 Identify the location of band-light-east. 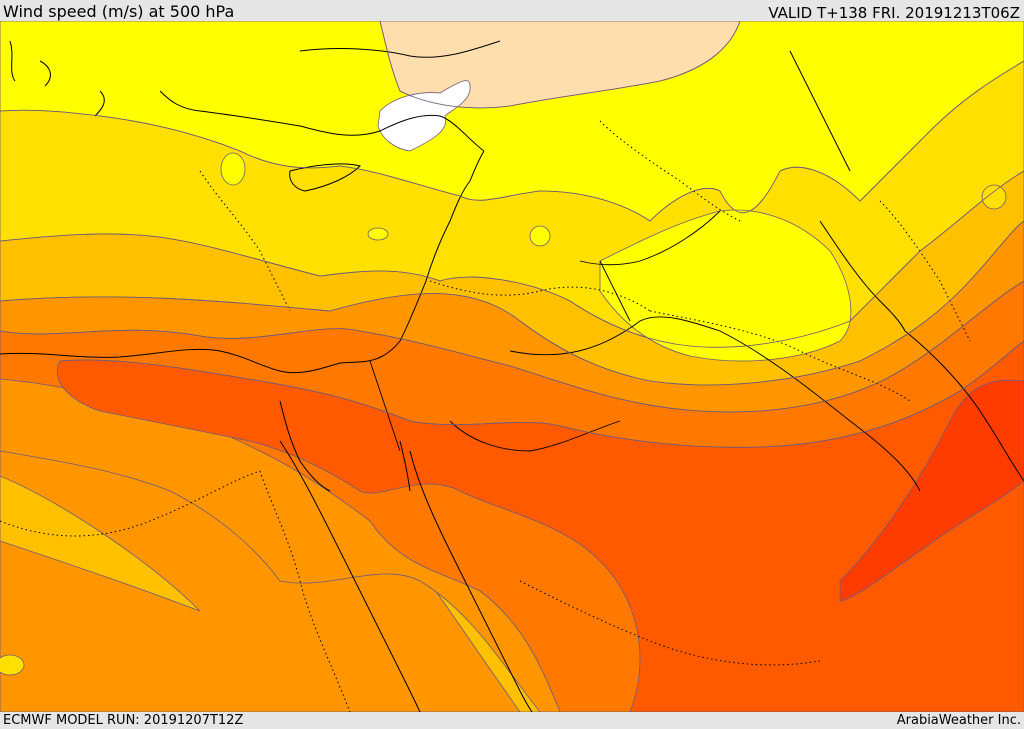
(725, 285).